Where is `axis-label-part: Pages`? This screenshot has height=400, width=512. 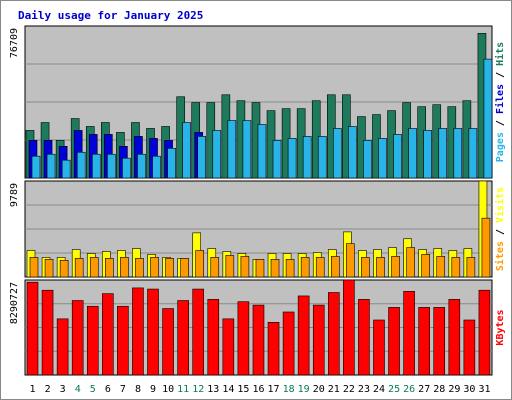 axis-label-part: Pages is located at coordinates (500, 147).